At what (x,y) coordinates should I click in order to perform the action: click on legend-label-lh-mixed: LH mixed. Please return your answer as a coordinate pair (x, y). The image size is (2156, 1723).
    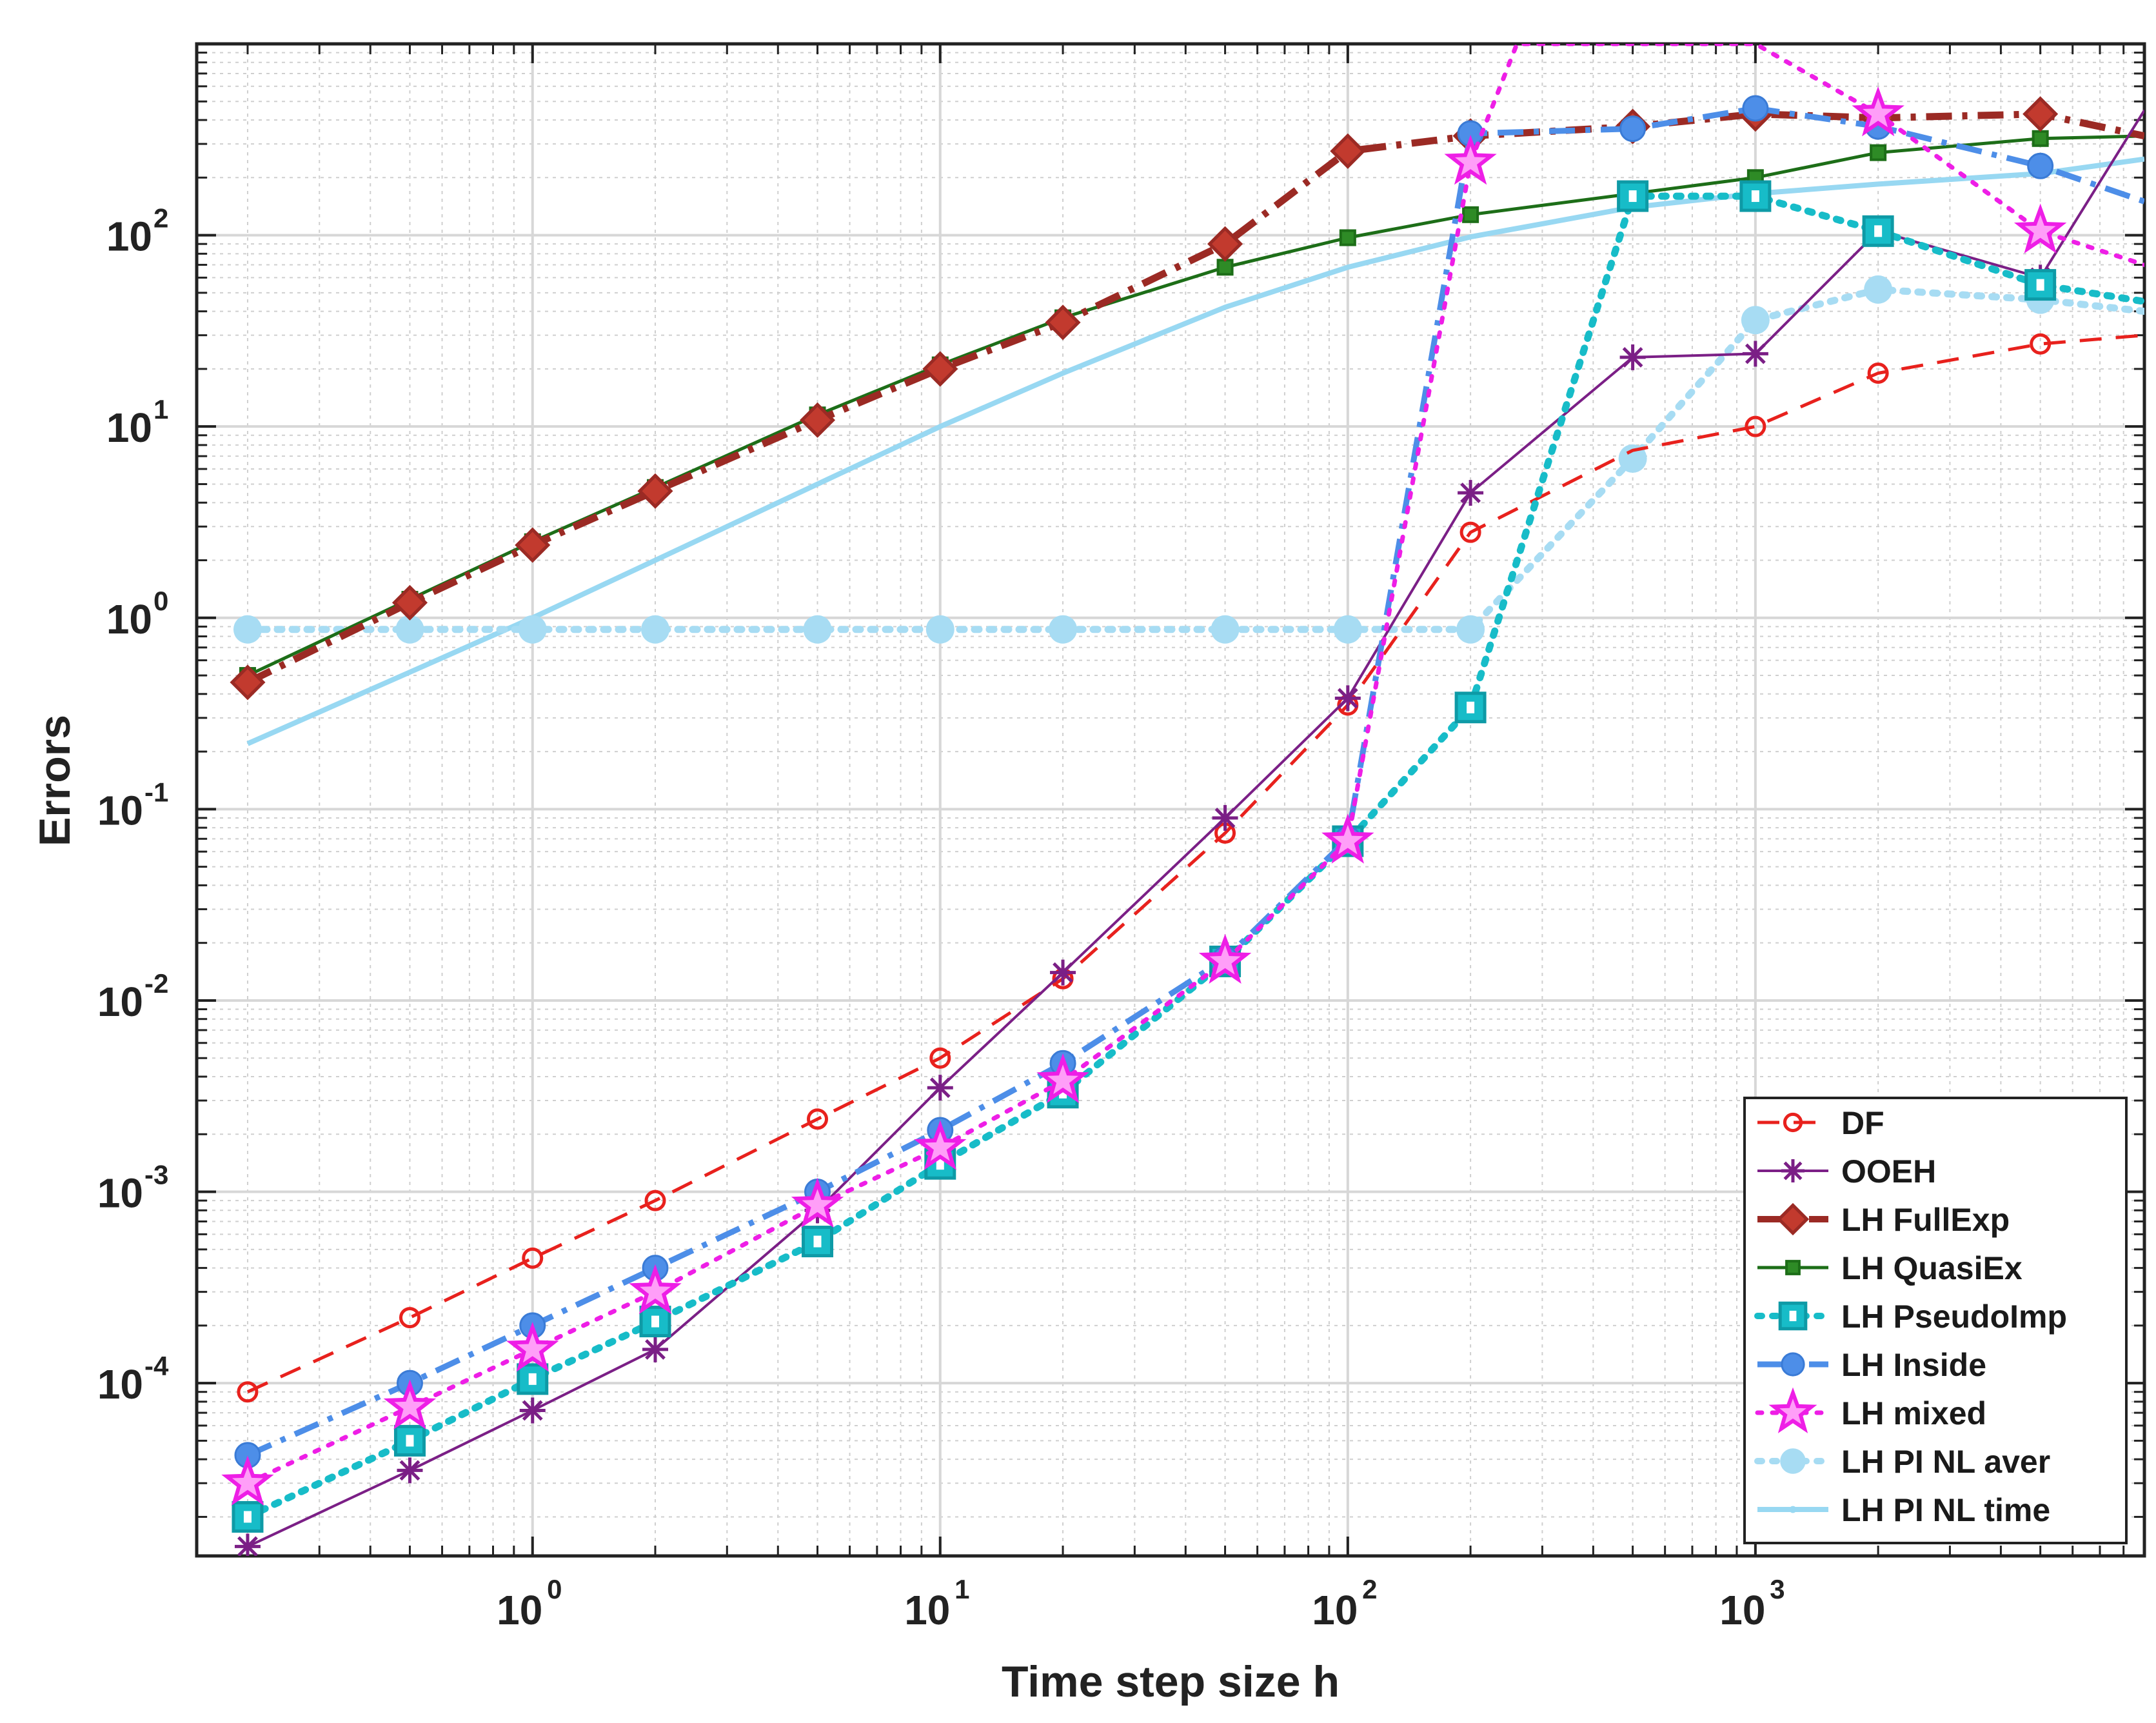
    Looking at the image, I should click on (1913, 1413).